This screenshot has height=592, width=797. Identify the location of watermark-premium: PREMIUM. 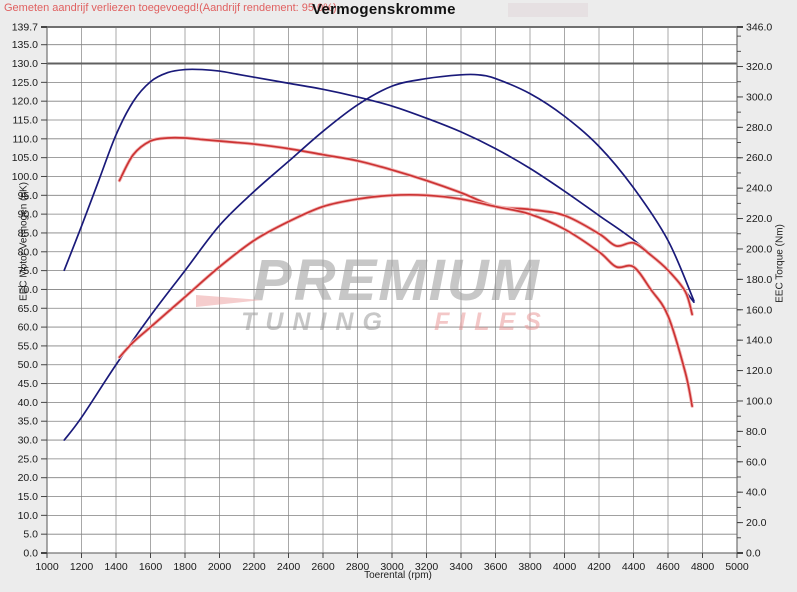
(397, 280).